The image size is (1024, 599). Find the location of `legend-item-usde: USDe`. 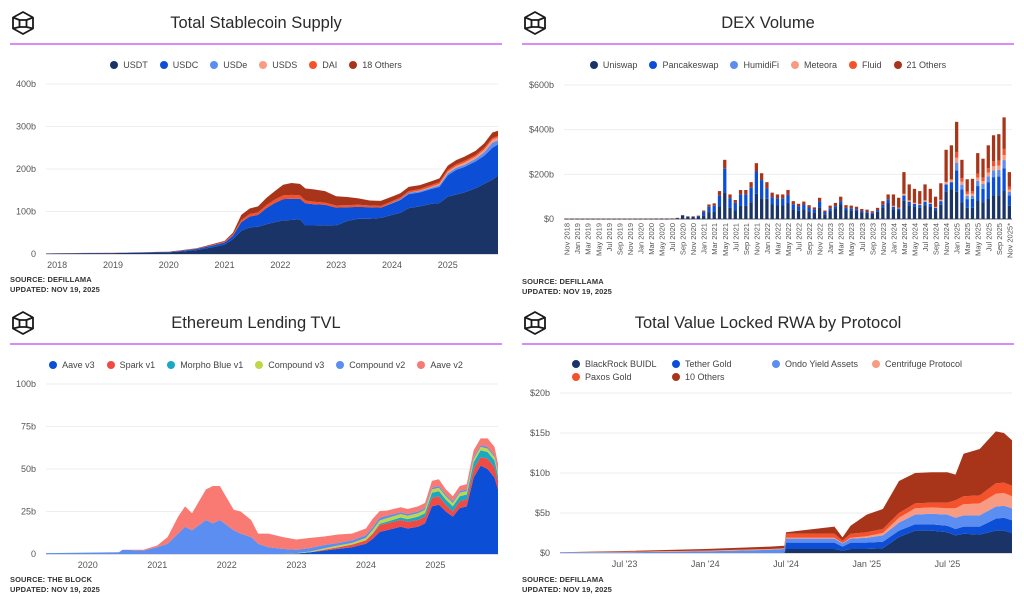

legend-item-usde: USDe is located at coordinates (228, 65).